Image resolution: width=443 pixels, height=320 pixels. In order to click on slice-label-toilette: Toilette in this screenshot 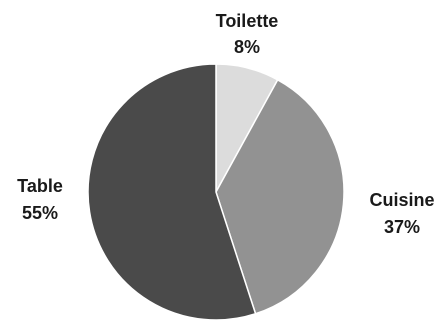, I will do `click(247, 21)`.